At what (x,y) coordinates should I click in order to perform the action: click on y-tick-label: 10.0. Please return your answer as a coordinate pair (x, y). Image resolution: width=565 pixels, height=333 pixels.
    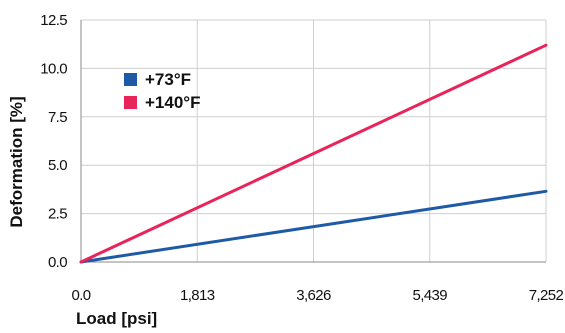
    Looking at the image, I should click on (53, 68).